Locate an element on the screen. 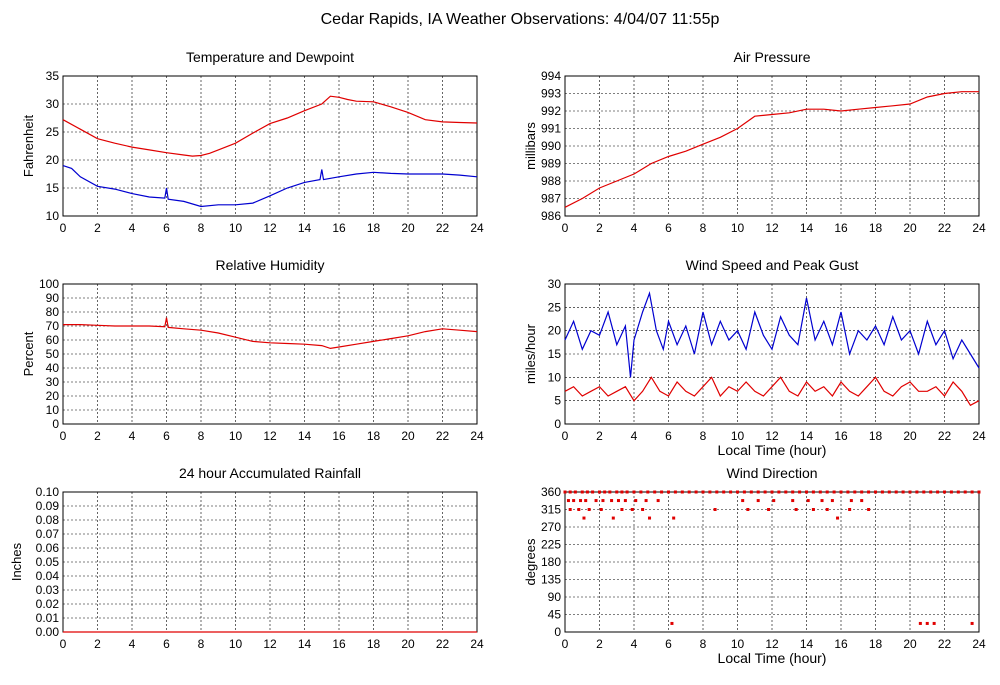 Image resolution: width=1000 pixels, height=685 pixels. y-tick-label: 992 is located at coordinates (551, 111).